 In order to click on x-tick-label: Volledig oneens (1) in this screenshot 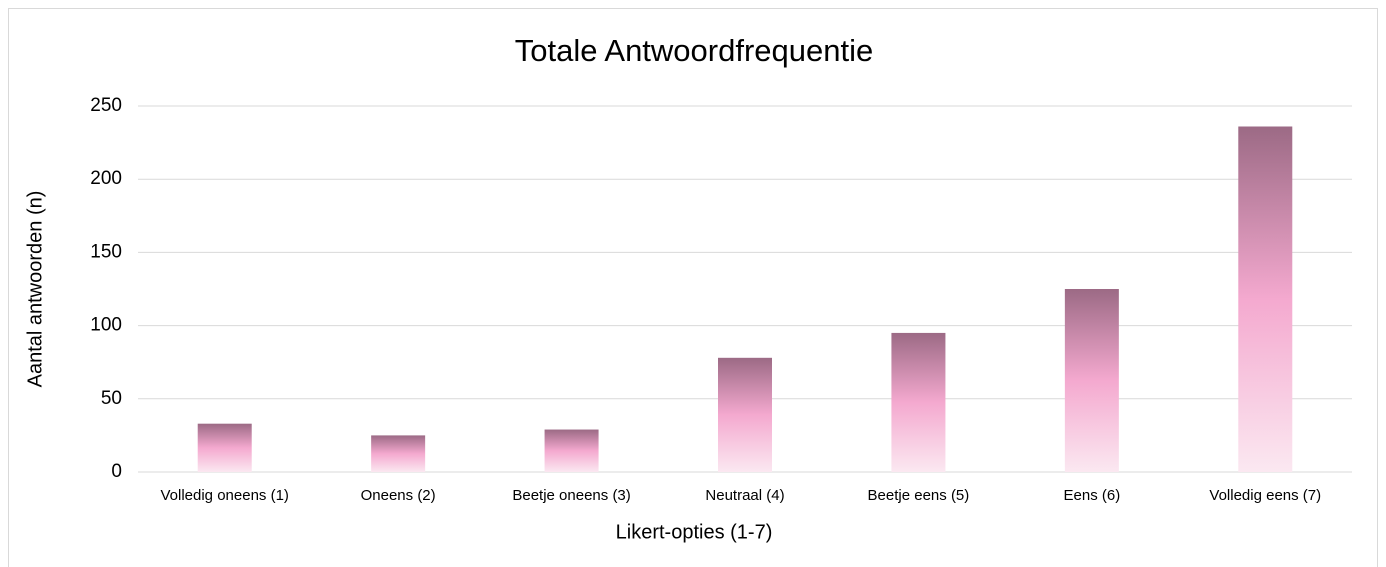, I will do `click(224, 495)`.